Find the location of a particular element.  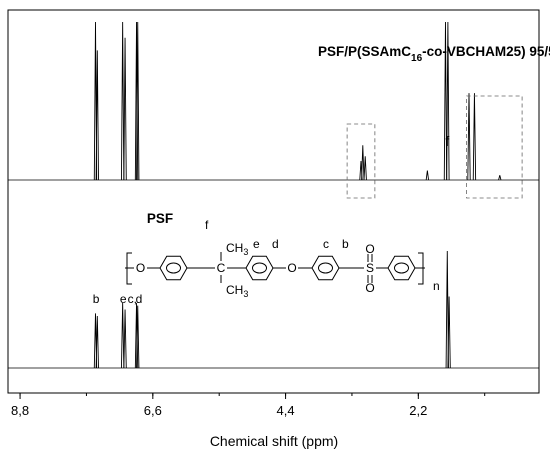

svg-text: d is located at coordinates (275, 244).